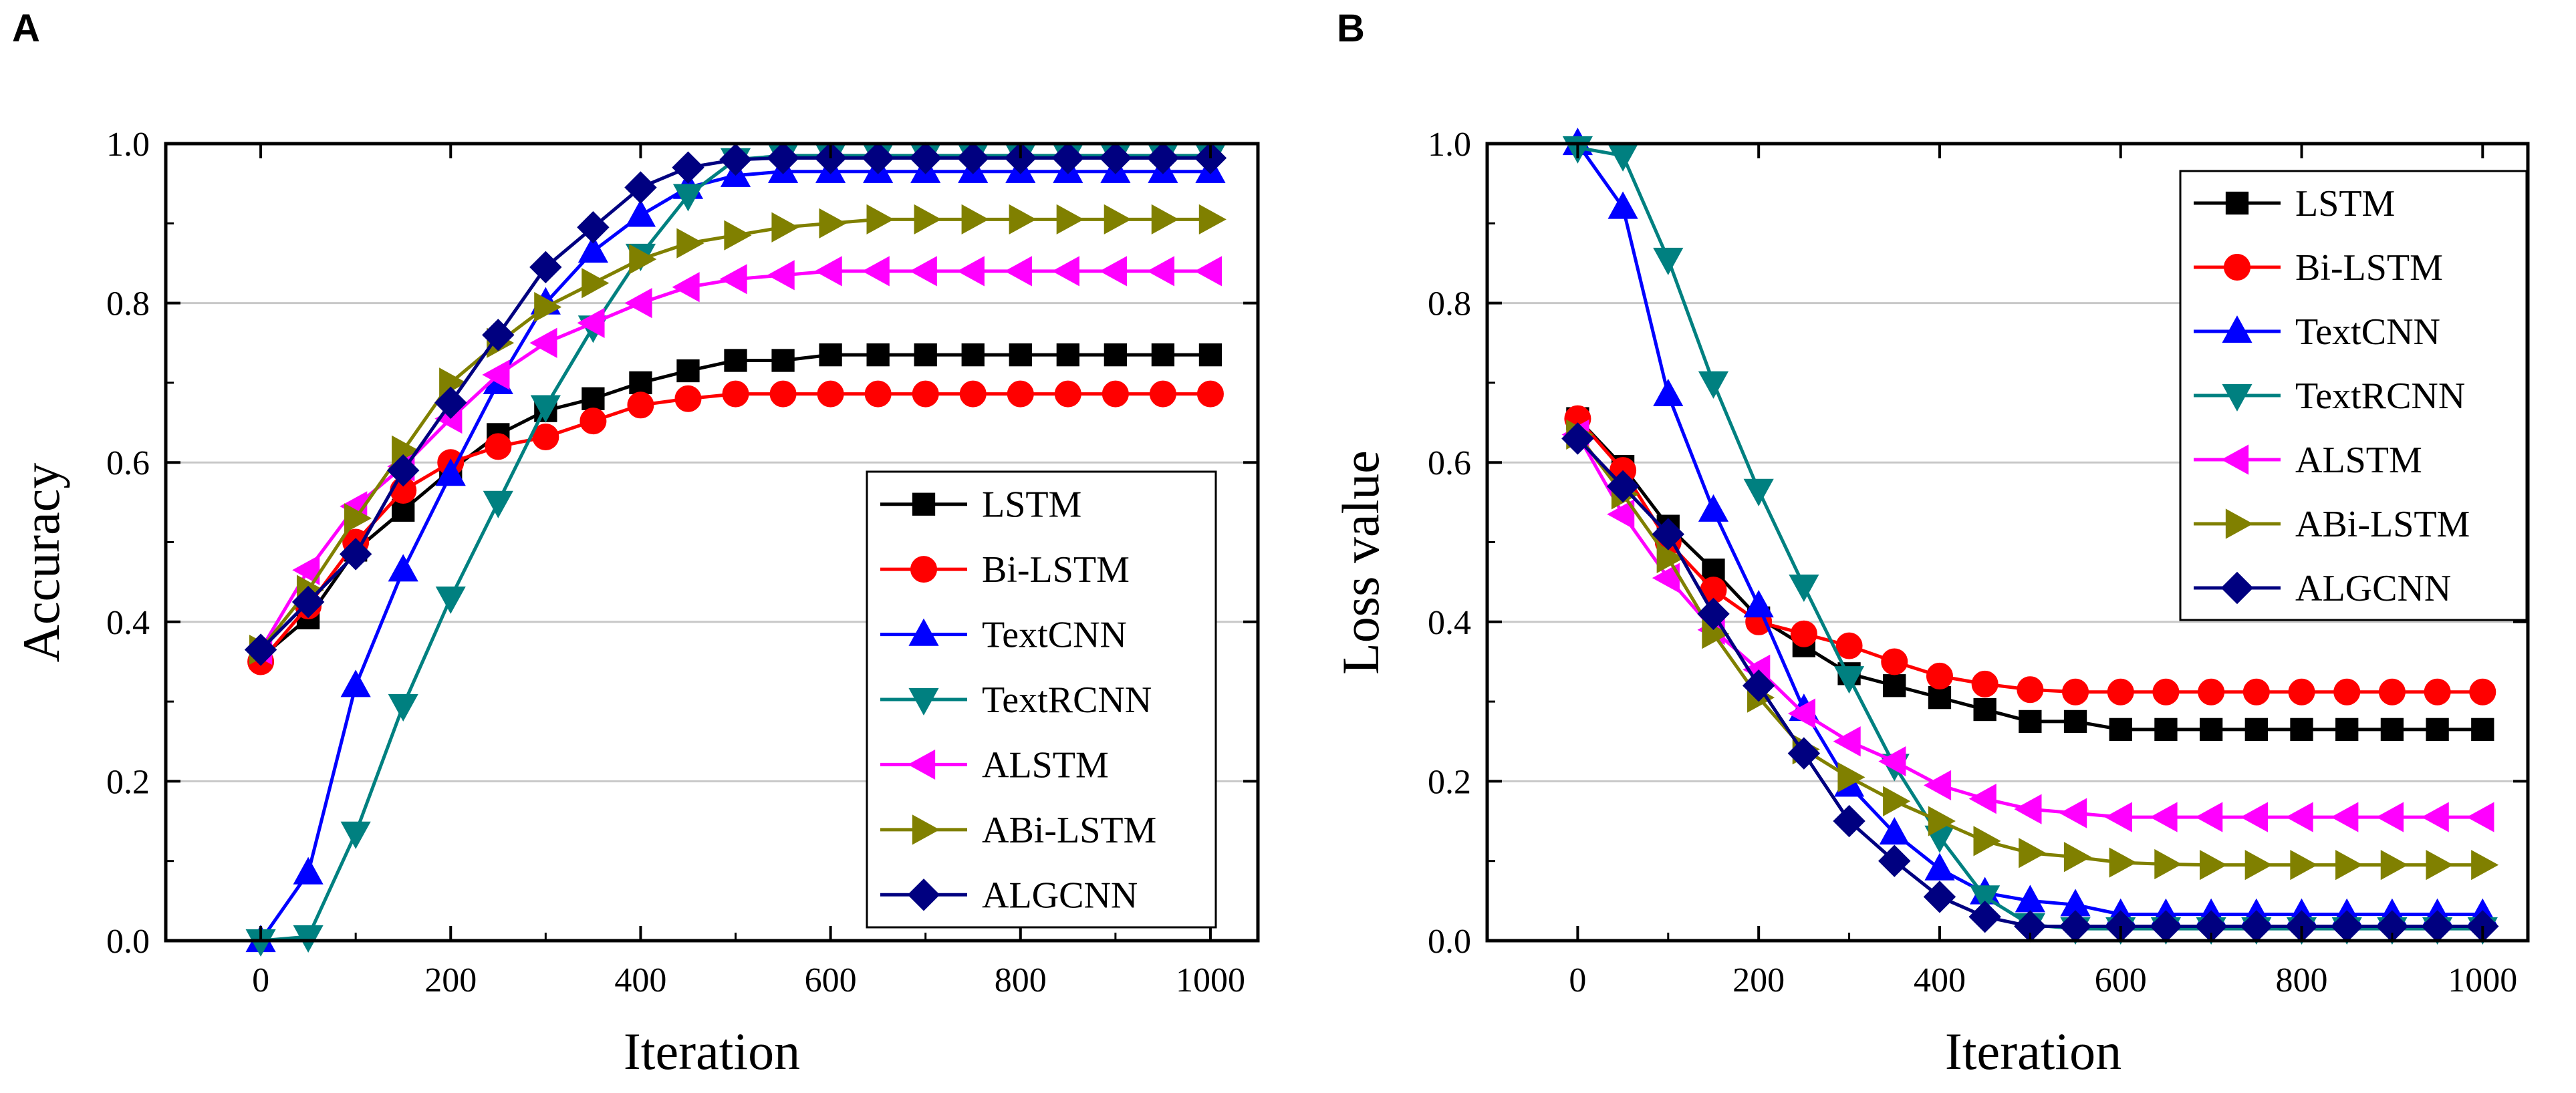  I want to click on panel-b-x-tick-label: 1000, so click(2482, 980).